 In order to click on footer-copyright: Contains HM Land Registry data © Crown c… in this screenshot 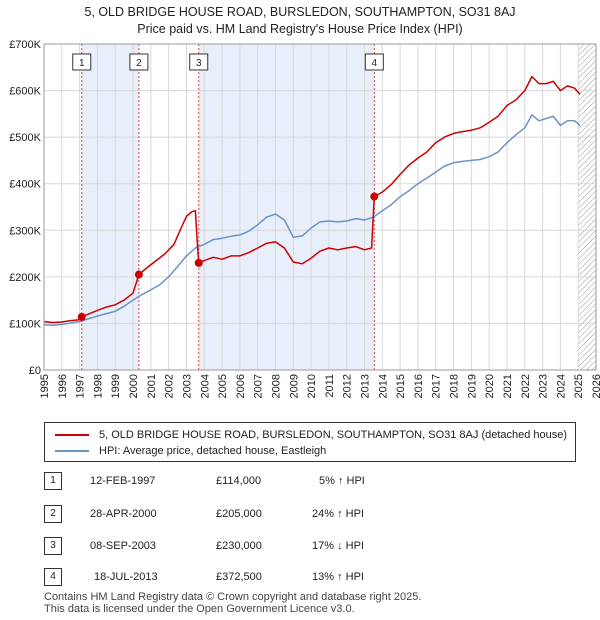, I will do `click(233, 597)`.